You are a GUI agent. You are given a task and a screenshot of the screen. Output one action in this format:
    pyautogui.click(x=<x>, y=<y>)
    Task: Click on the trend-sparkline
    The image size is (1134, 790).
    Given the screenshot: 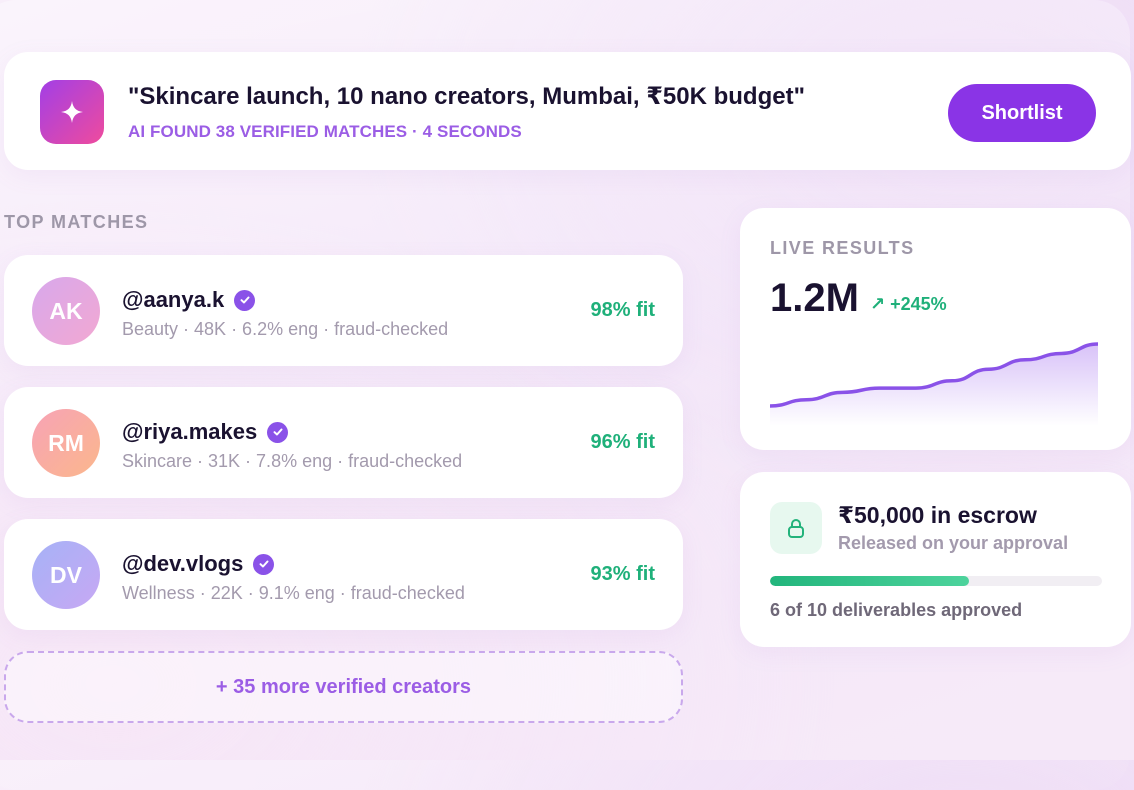 What is the action you would take?
    pyautogui.click(x=934, y=384)
    